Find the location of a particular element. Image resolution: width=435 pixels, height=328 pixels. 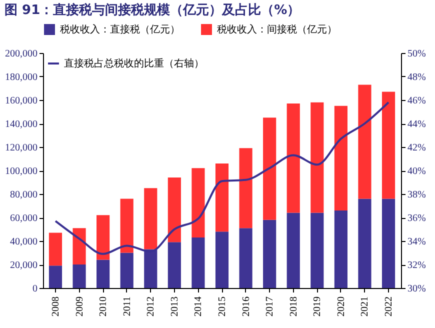

y2-tick-label: 48% is located at coordinates (417, 77).